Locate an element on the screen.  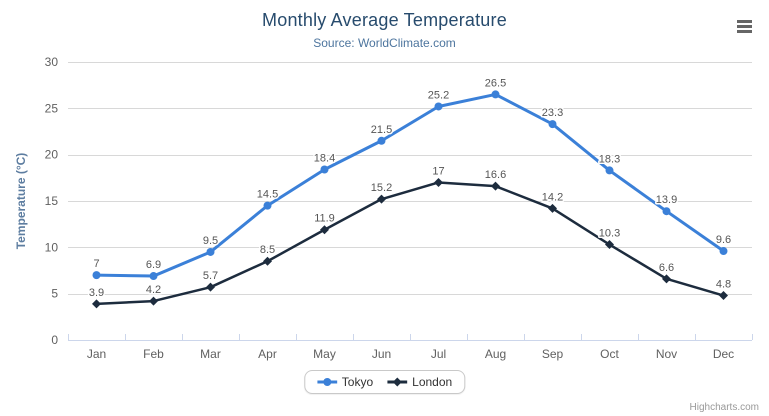
legend-item-tokyo: Tokyo is located at coordinates (345, 382).